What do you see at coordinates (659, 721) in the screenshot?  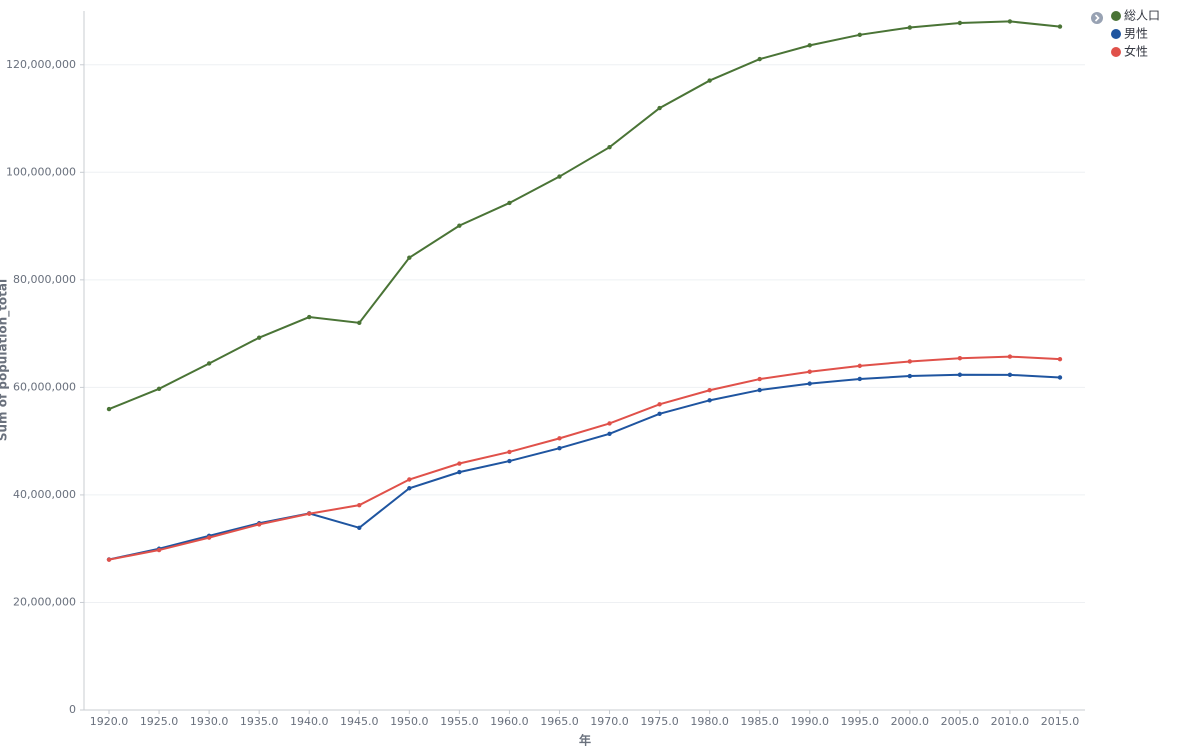 I see `x-tick-label: 1975.0` at bounding box center [659, 721].